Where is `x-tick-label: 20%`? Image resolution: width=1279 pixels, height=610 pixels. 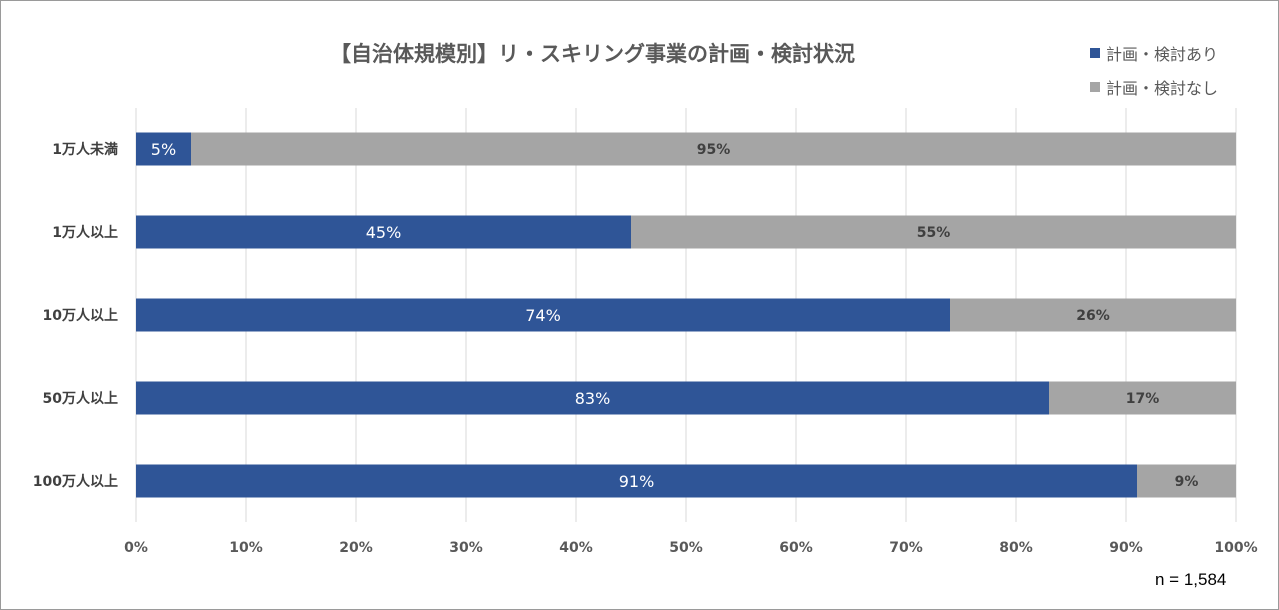 x-tick-label: 20% is located at coordinates (356, 548).